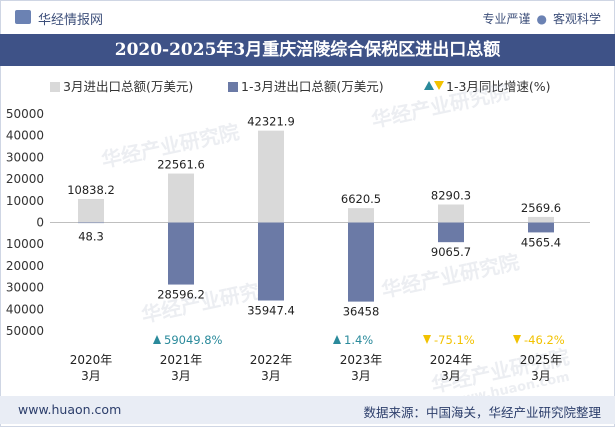 The height and width of the screenshot is (427, 615). Describe the element at coordinates (307, 50) in the screenshot. I see `chart-title: 2020-2025年3月重庆涪陵综合保税区进出口总额` at that location.